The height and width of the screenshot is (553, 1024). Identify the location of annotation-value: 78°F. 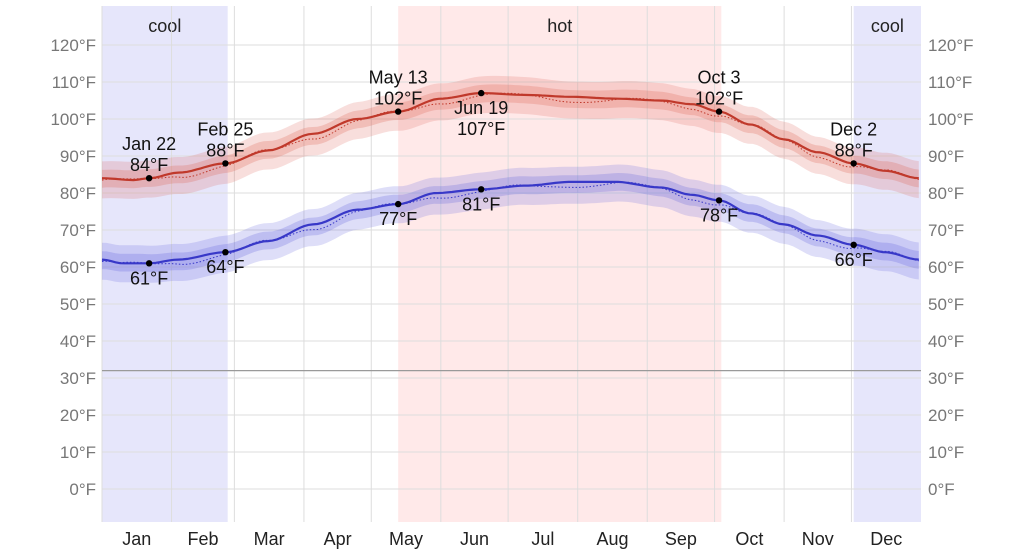
(719, 215).